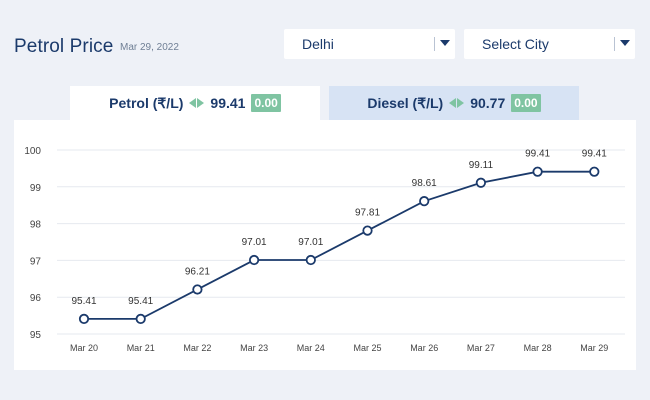 The width and height of the screenshot is (650, 400). What do you see at coordinates (197, 271) in the screenshot?
I see `data-label: 96.21` at bounding box center [197, 271].